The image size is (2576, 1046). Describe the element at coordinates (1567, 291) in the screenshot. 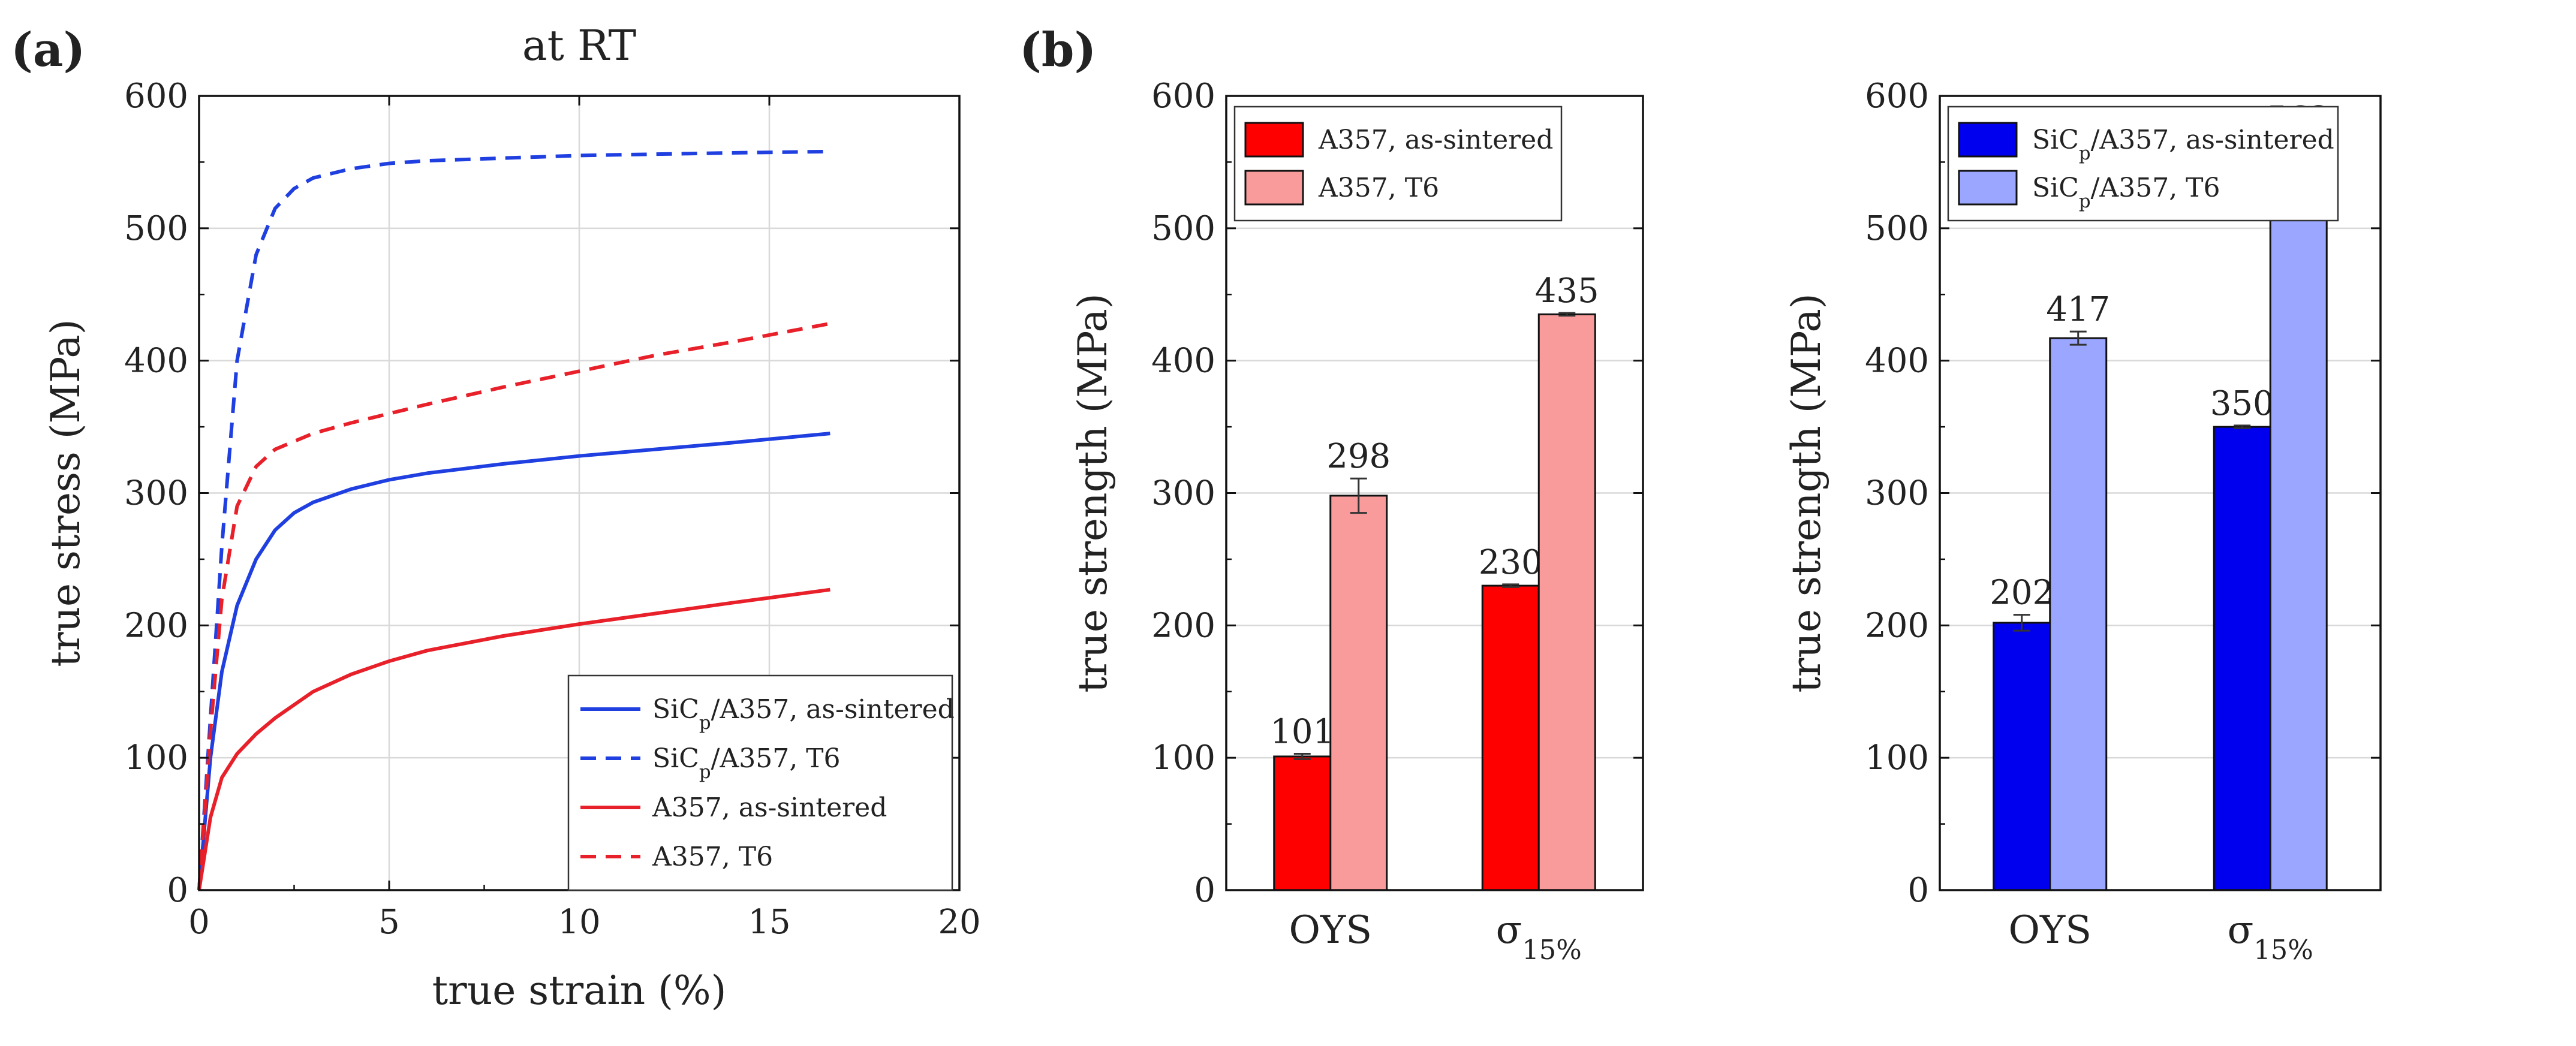

I see `data-label: 435` at that location.